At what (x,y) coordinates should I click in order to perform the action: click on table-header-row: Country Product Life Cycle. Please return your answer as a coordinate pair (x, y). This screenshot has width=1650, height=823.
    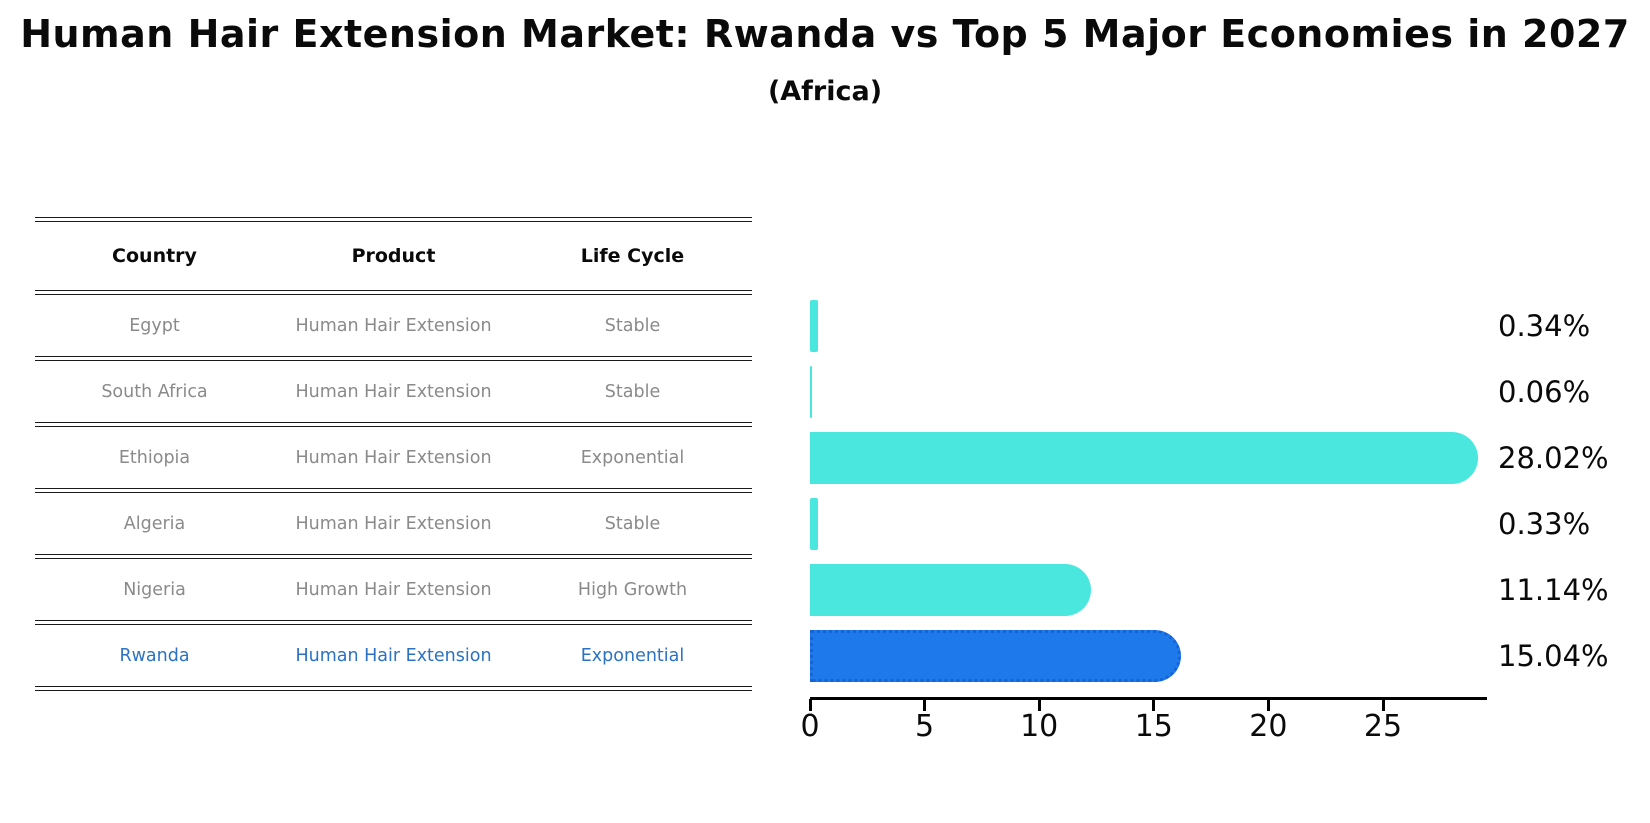
    Looking at the image, I should click on (393, 256).